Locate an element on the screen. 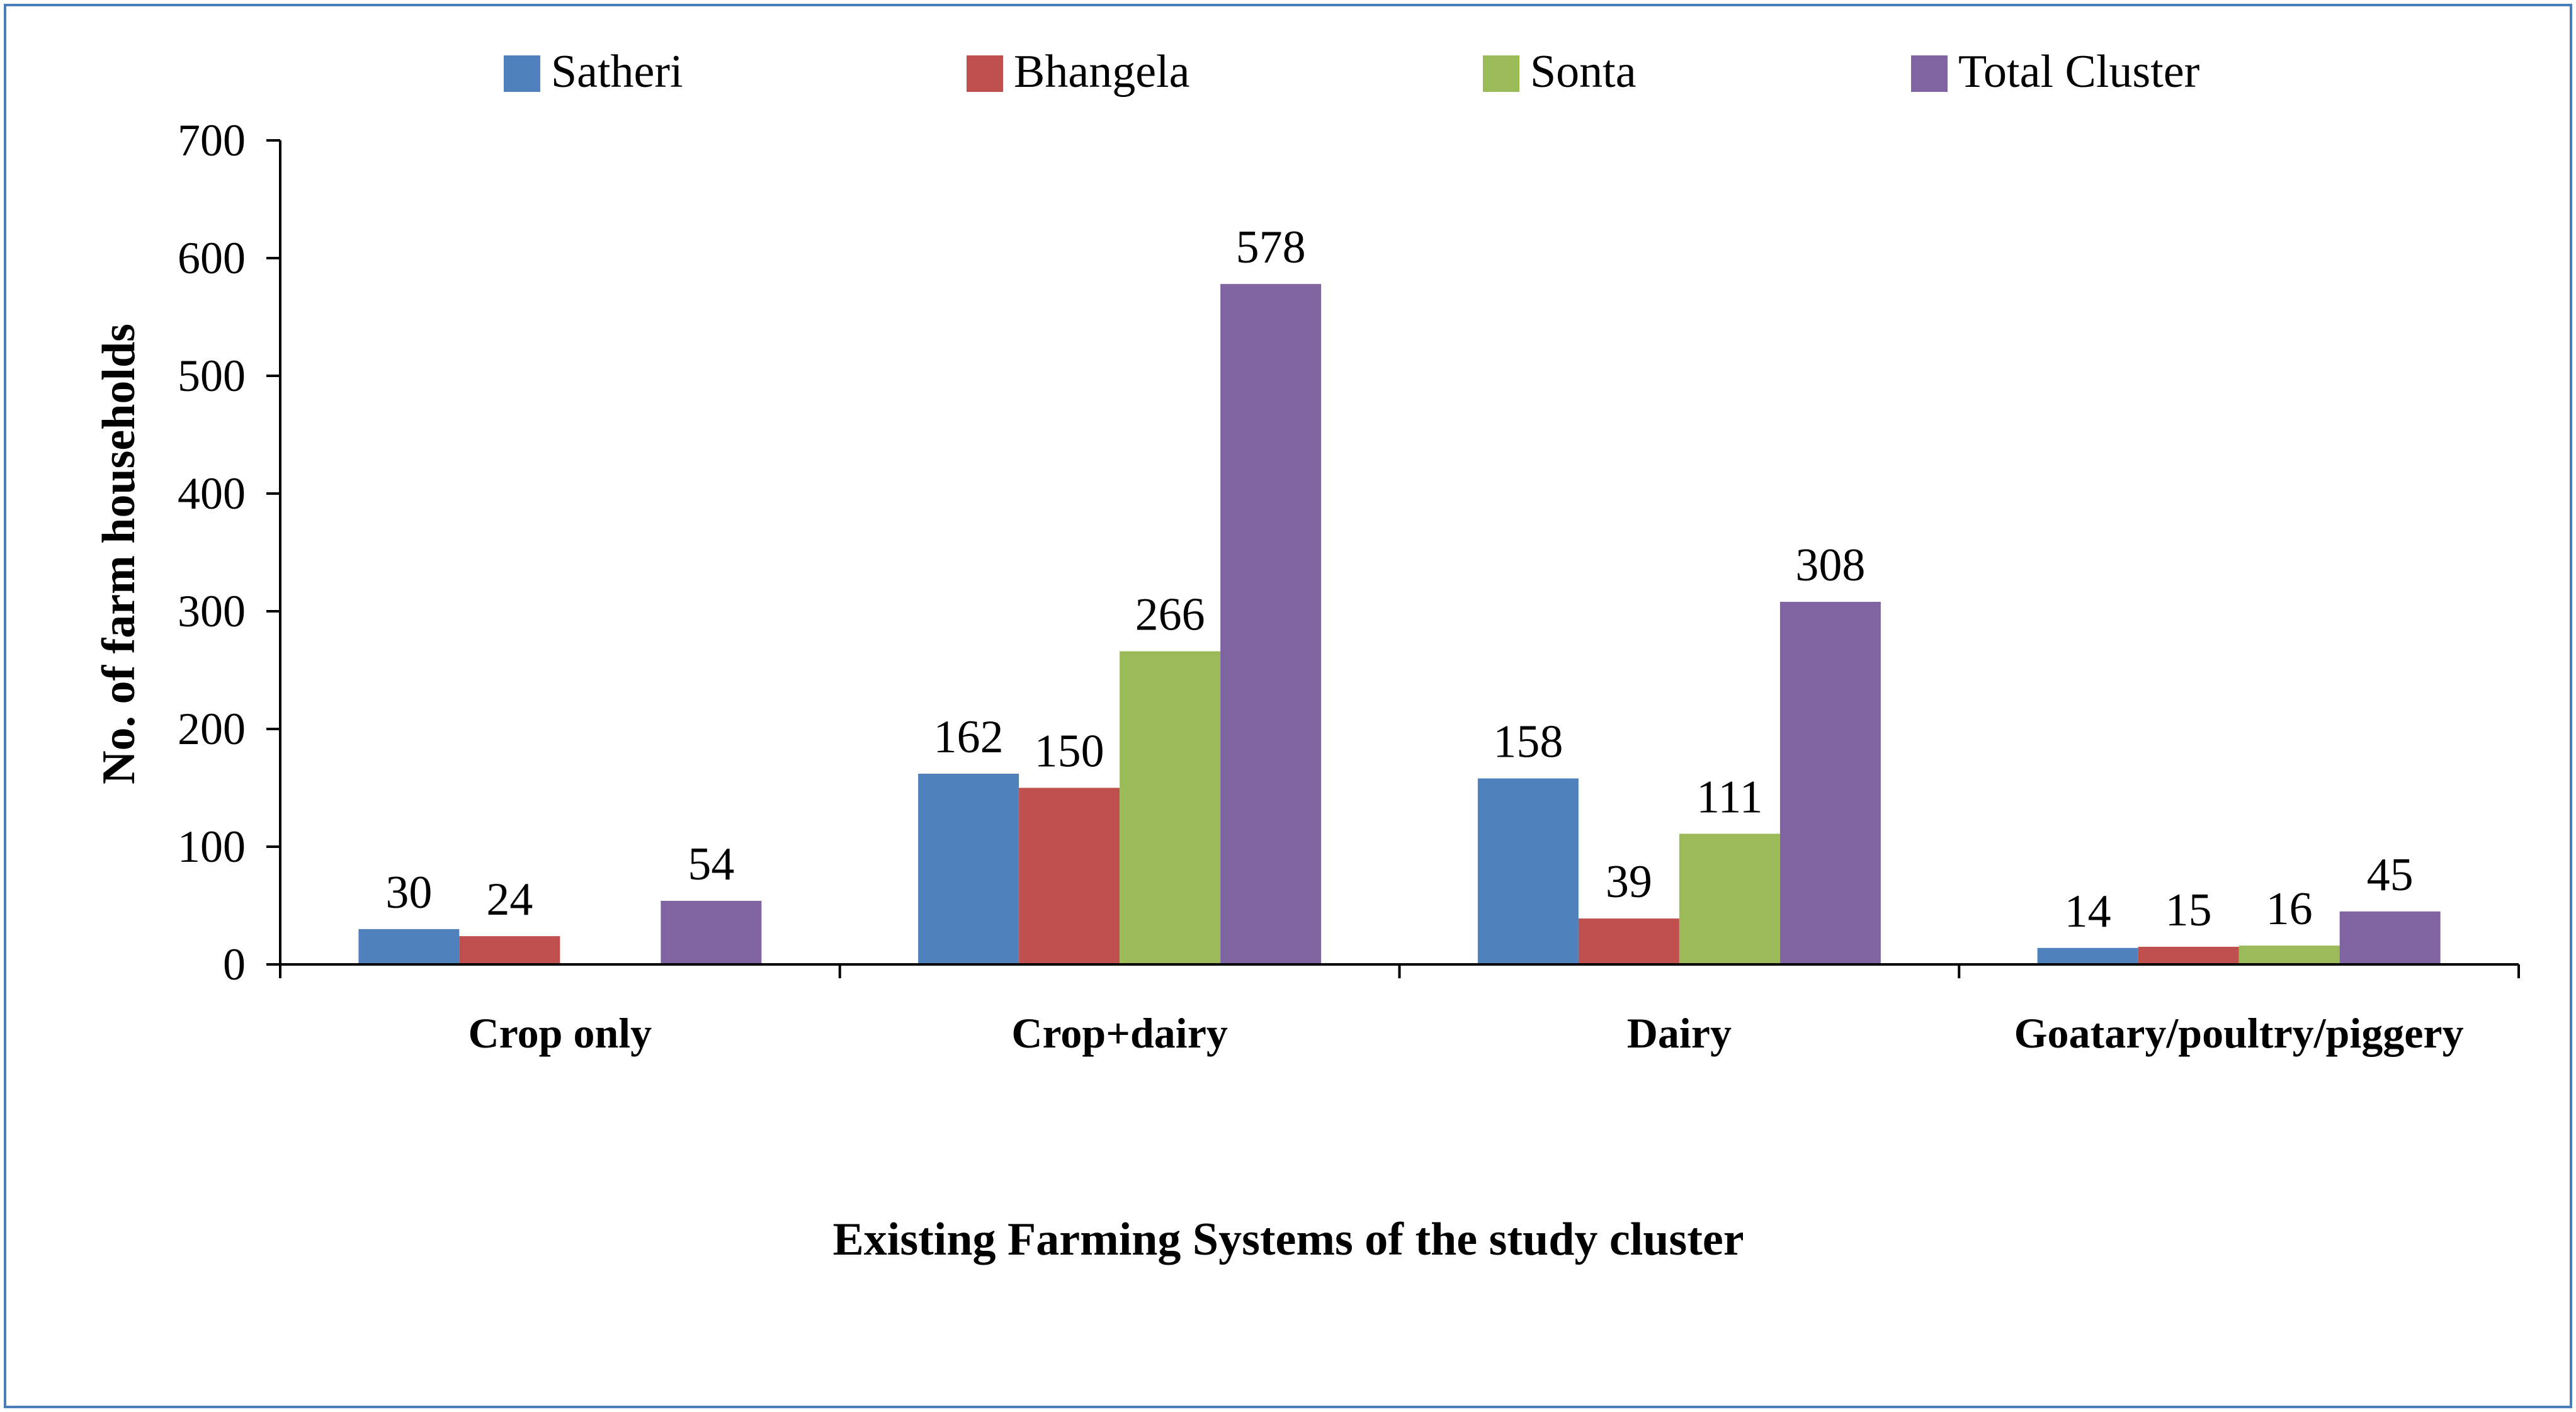 The image size is (2576, 1412). data-label: 158 is located at coordinates (1528, 742).